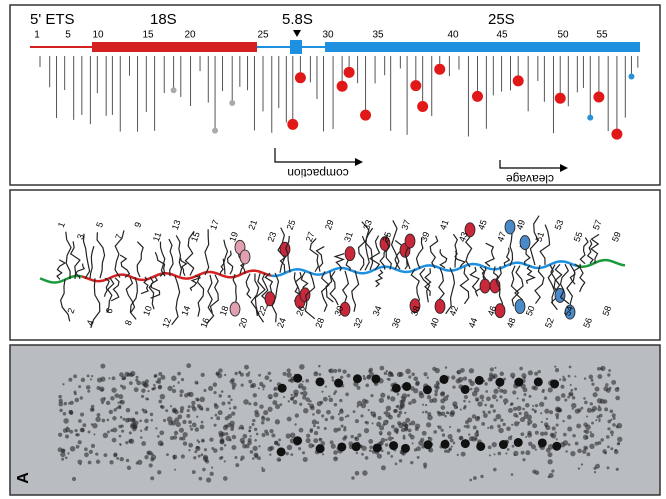 This screenshot has width=666, height=499. Describe the element at coordinates (163, 19) in the screenshot. I see `s18-label: 18S` at that location.